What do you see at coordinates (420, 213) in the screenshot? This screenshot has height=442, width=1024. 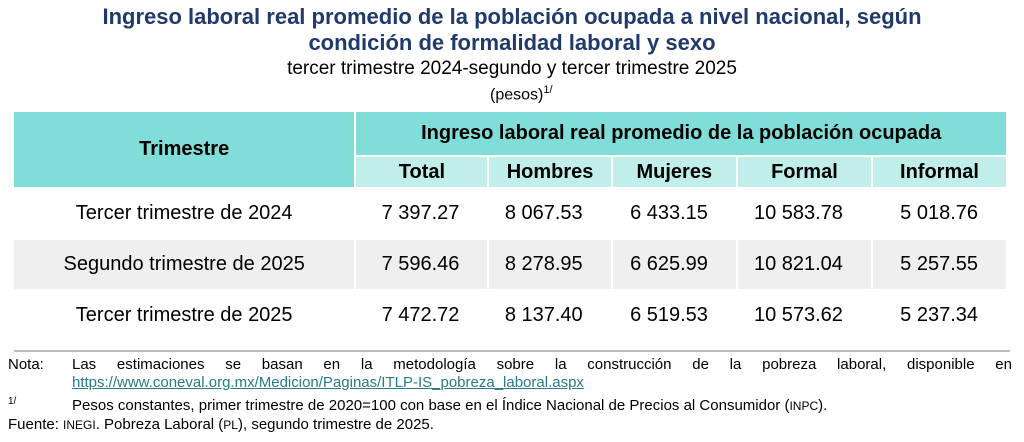 I see `cell-total: 7 397.27` at bounding box center [420, 213].